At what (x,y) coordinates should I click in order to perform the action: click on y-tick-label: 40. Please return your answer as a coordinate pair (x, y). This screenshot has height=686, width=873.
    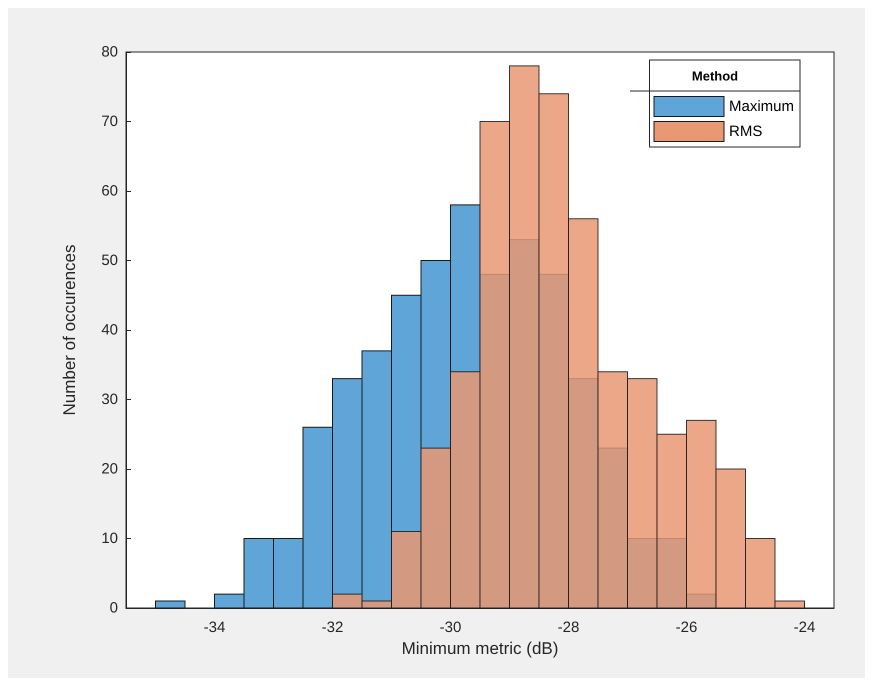
    Looking at the image, I should click on (109, 330).